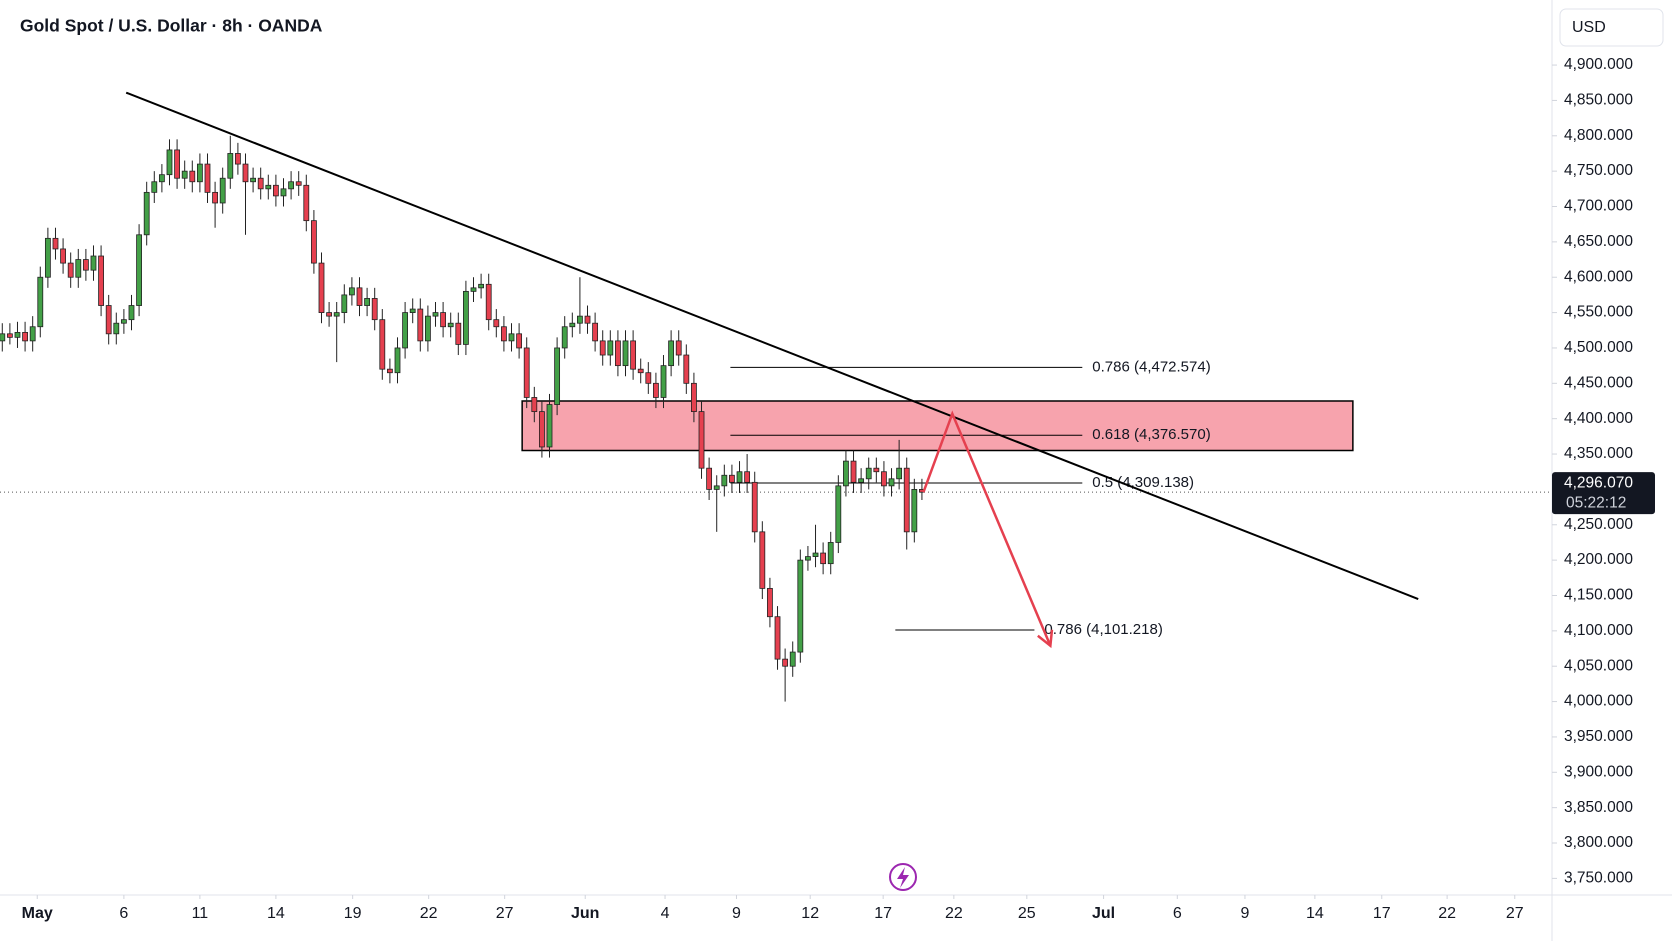 The width and height of the screenshot is (1672, 941). What do you see at coordinates (1598, 736) in the screenshot?
I see `y-tick-label: 3,950.000` at bounding box center [1598, 736].